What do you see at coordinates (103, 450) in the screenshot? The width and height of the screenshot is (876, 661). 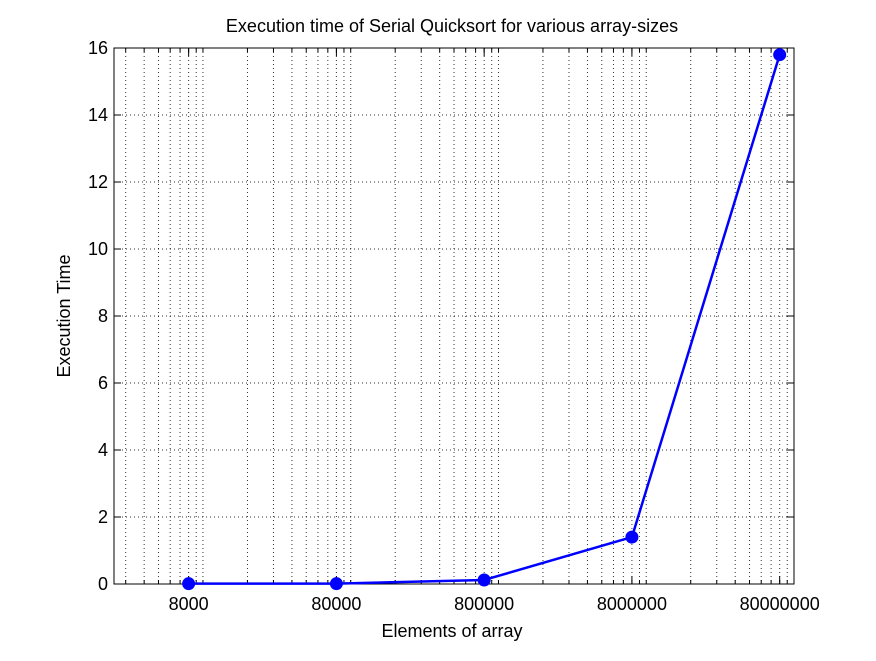 I see `y-tick-label: 4` at bounding box center [103, 450].